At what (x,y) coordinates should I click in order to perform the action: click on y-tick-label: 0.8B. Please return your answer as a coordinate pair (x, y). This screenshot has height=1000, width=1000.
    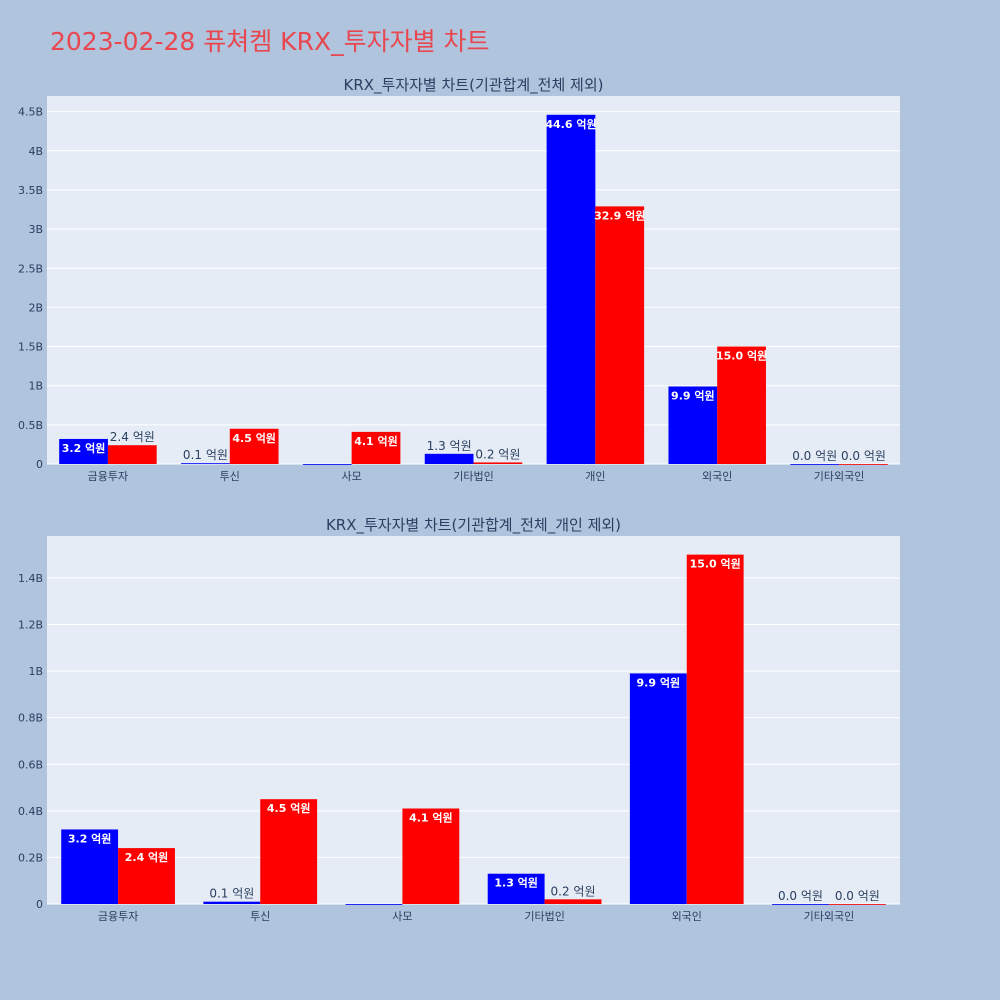
    Looking at the image, I should click on (30, 718).